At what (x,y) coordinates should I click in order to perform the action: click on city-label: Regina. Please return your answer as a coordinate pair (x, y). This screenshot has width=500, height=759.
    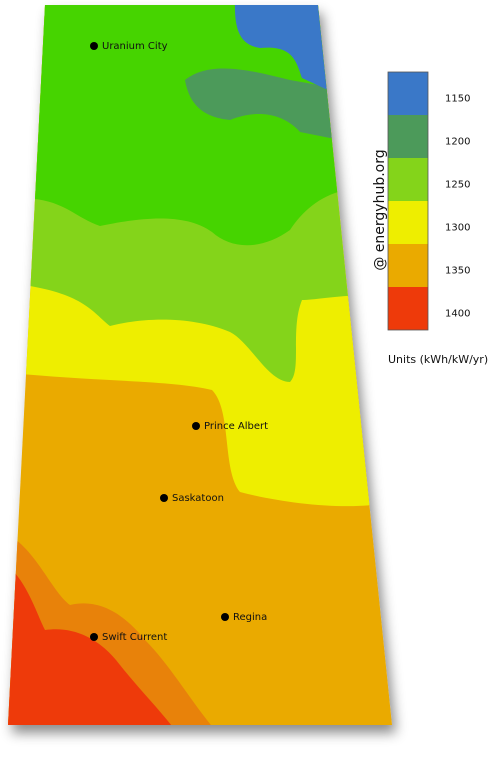
    Looking at the image, I should click on (250, 617).